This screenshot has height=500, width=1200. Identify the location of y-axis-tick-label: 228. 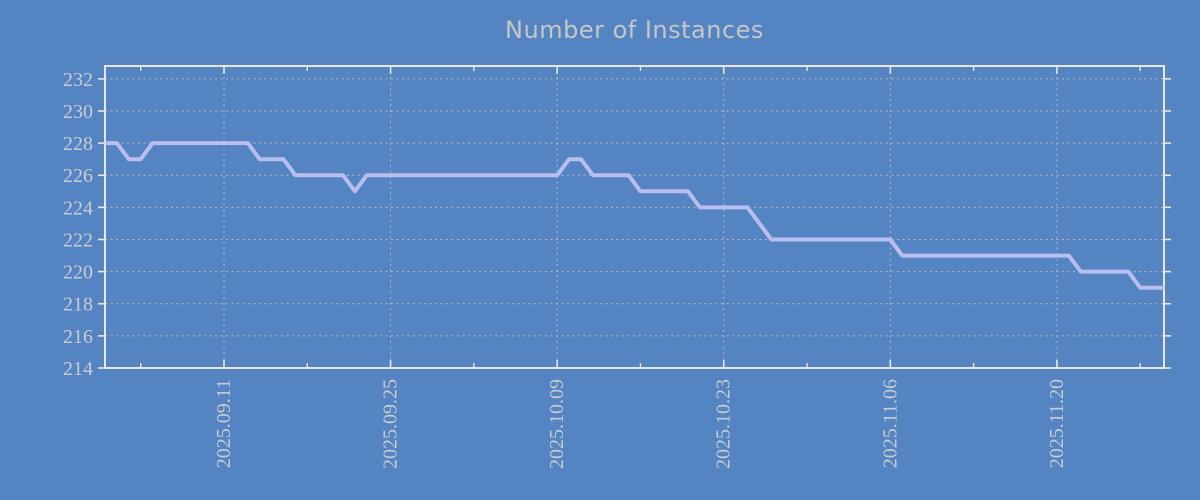
(78, 144).